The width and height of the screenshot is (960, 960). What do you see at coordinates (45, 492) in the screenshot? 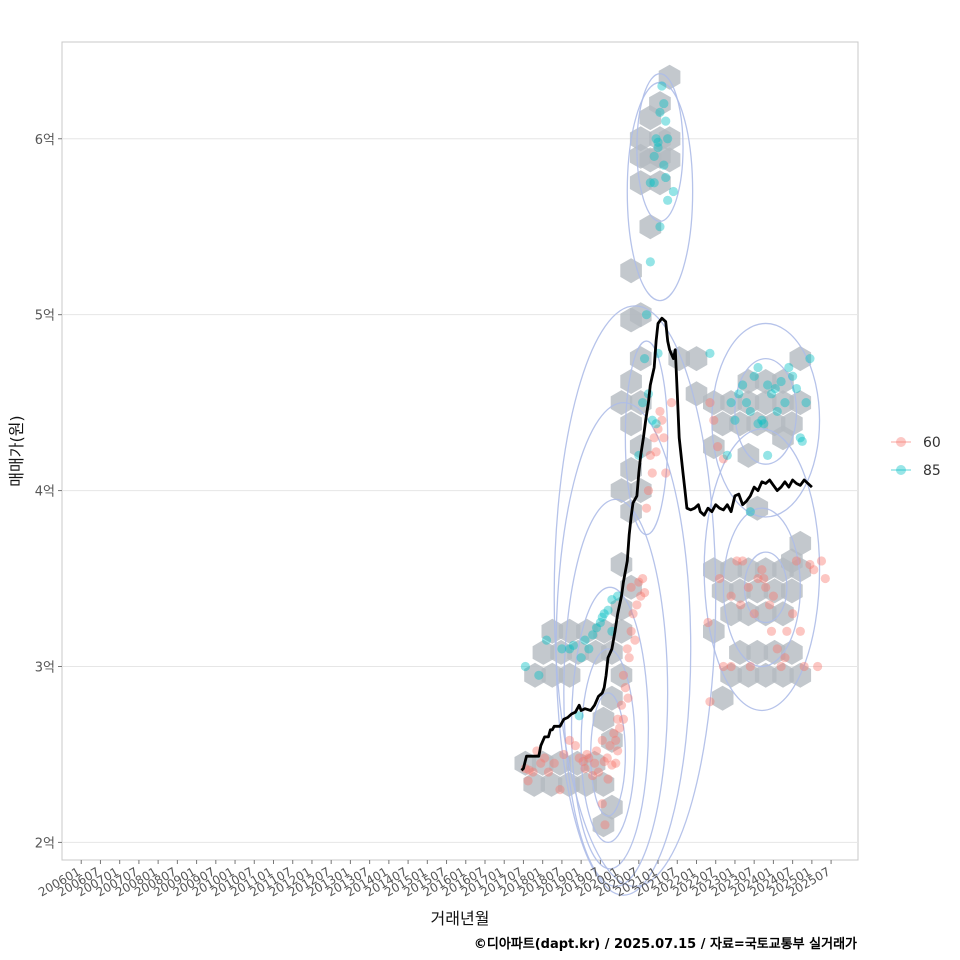
I see `y-tick-label: 4억` at bounding box center [45, 492].